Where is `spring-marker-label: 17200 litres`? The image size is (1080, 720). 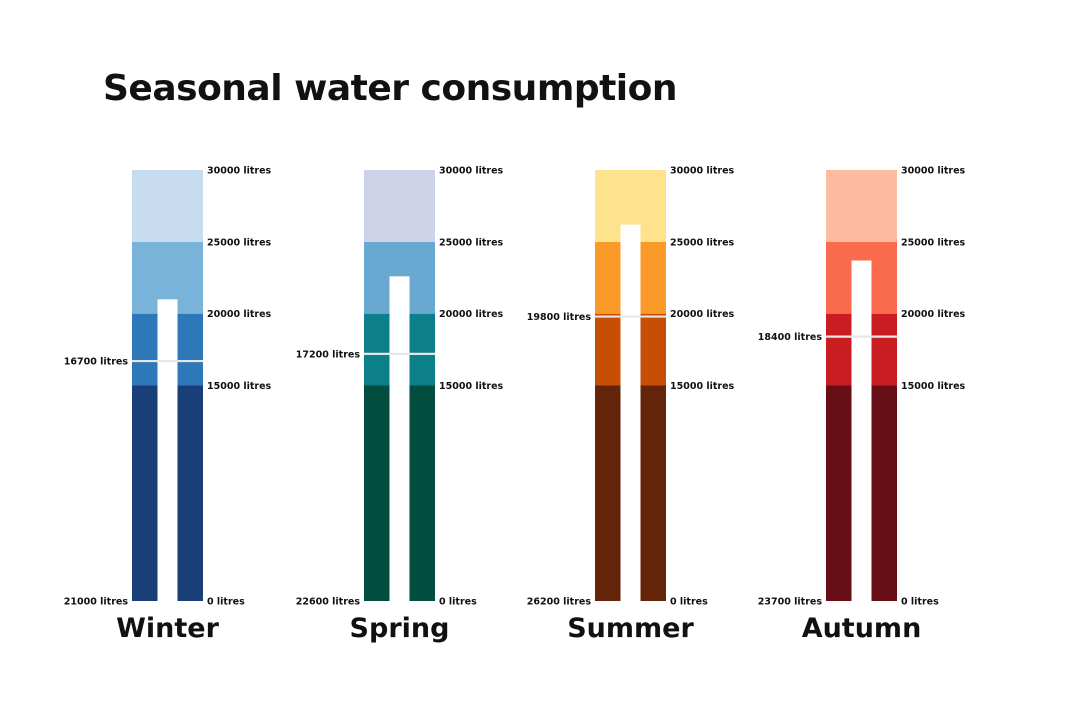
spring-marker-label: 17200 litres is located at coordinates (328, 354).